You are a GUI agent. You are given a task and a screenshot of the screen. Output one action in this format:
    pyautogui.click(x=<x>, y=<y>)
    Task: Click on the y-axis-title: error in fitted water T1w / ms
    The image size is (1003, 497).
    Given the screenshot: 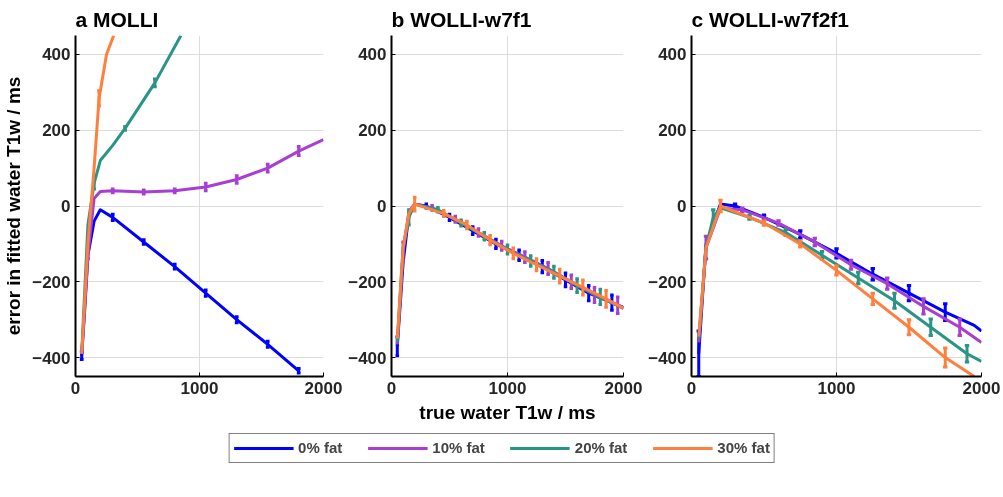 What is the action you would take?
    pyautogui.click(x=14, y=206)
    